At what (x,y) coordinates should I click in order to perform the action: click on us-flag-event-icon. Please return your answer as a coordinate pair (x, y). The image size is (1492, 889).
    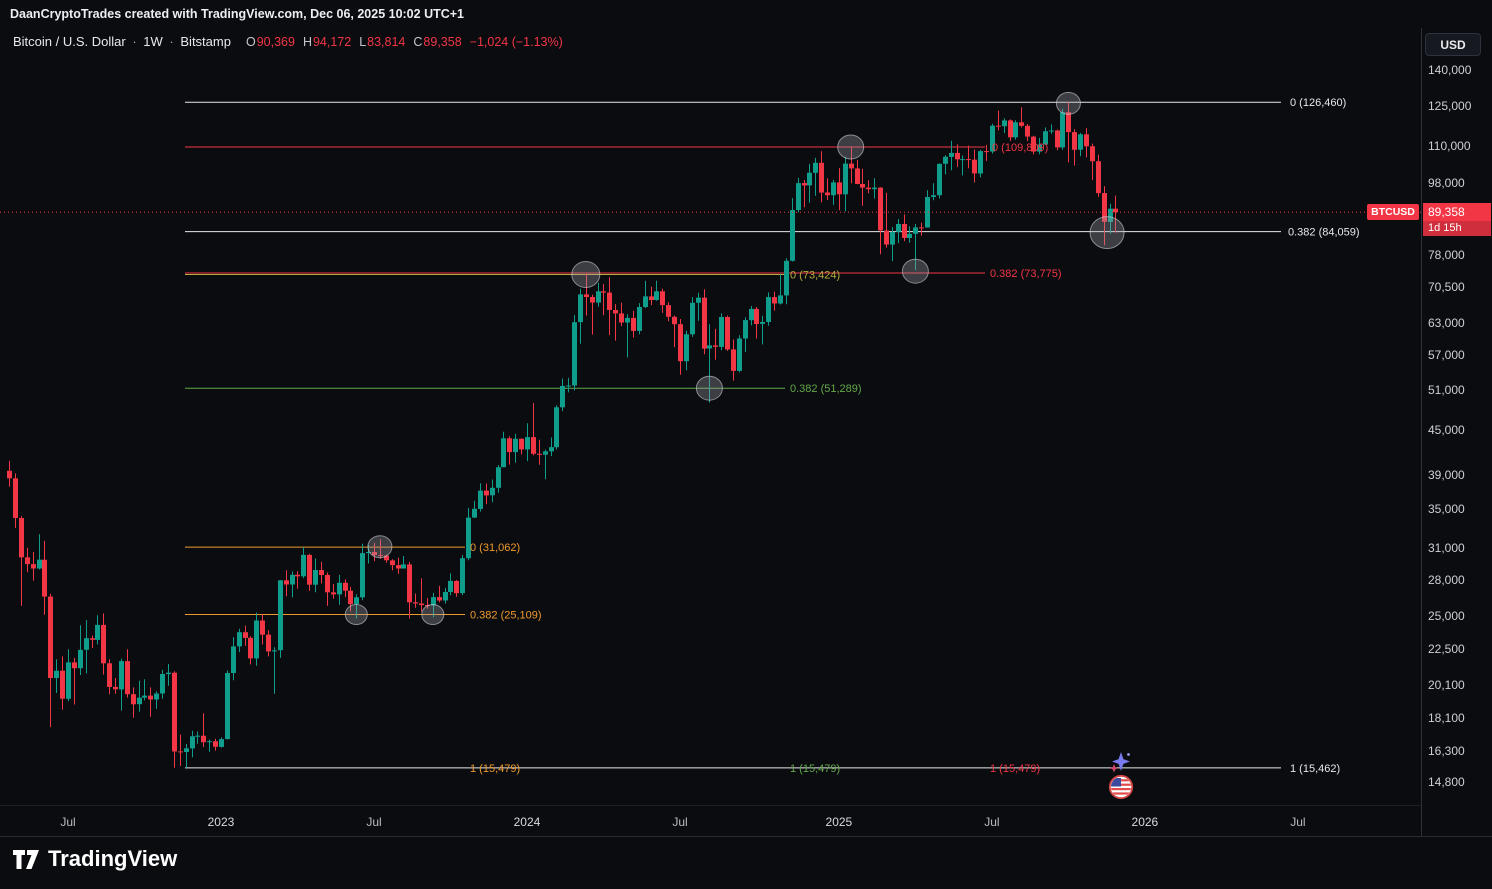
    Looking at the image, I should click on (1121, 787).